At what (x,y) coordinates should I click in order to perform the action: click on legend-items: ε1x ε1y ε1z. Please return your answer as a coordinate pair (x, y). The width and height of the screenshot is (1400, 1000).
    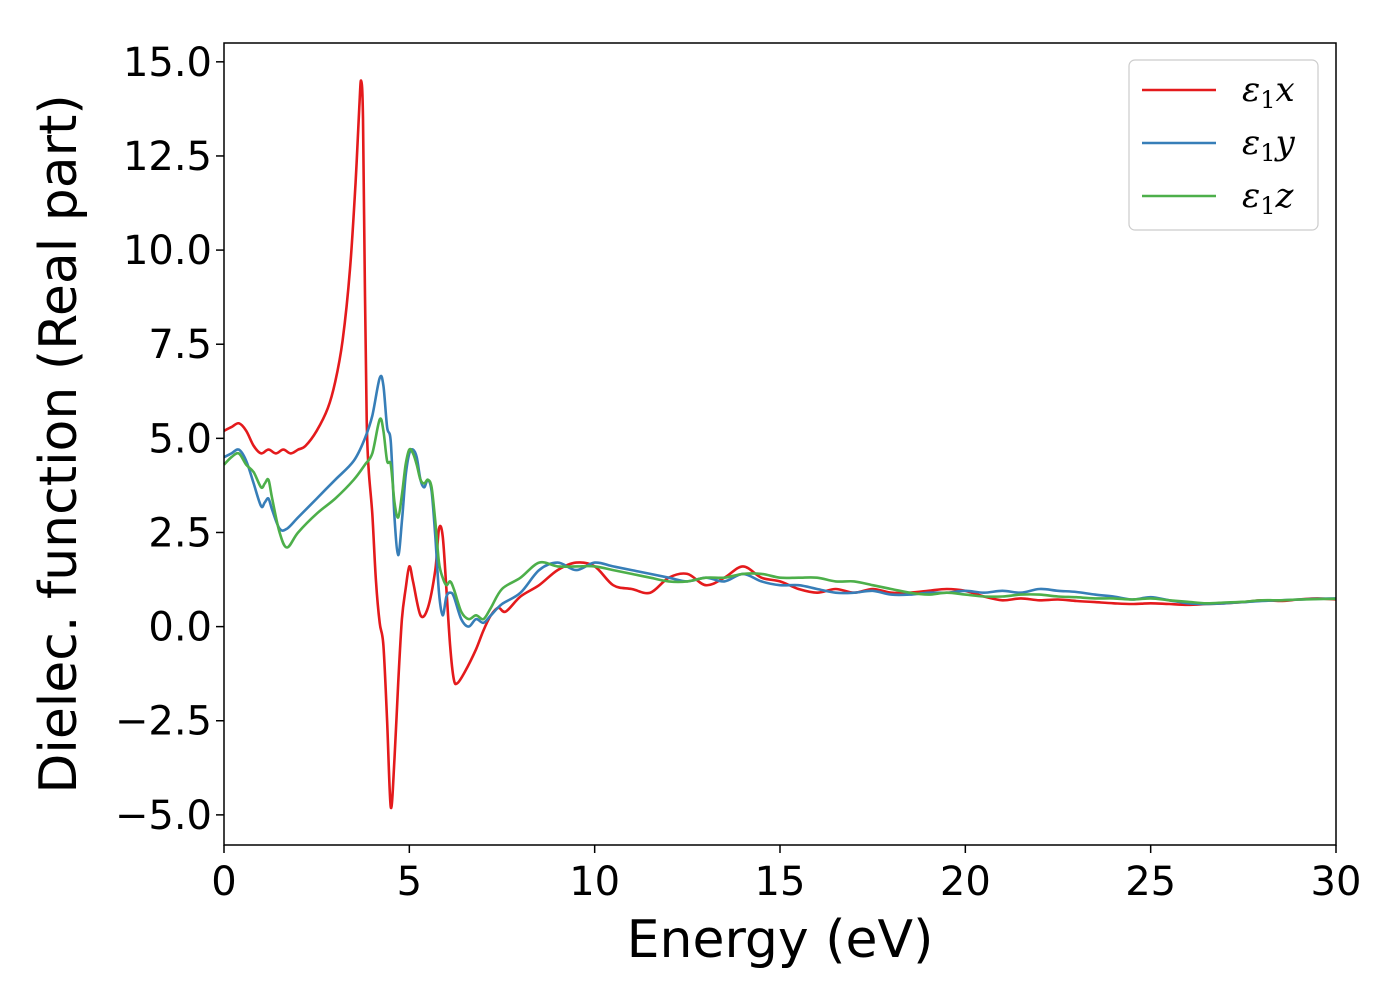
    Looking at the image, I should click on (1219, 145).